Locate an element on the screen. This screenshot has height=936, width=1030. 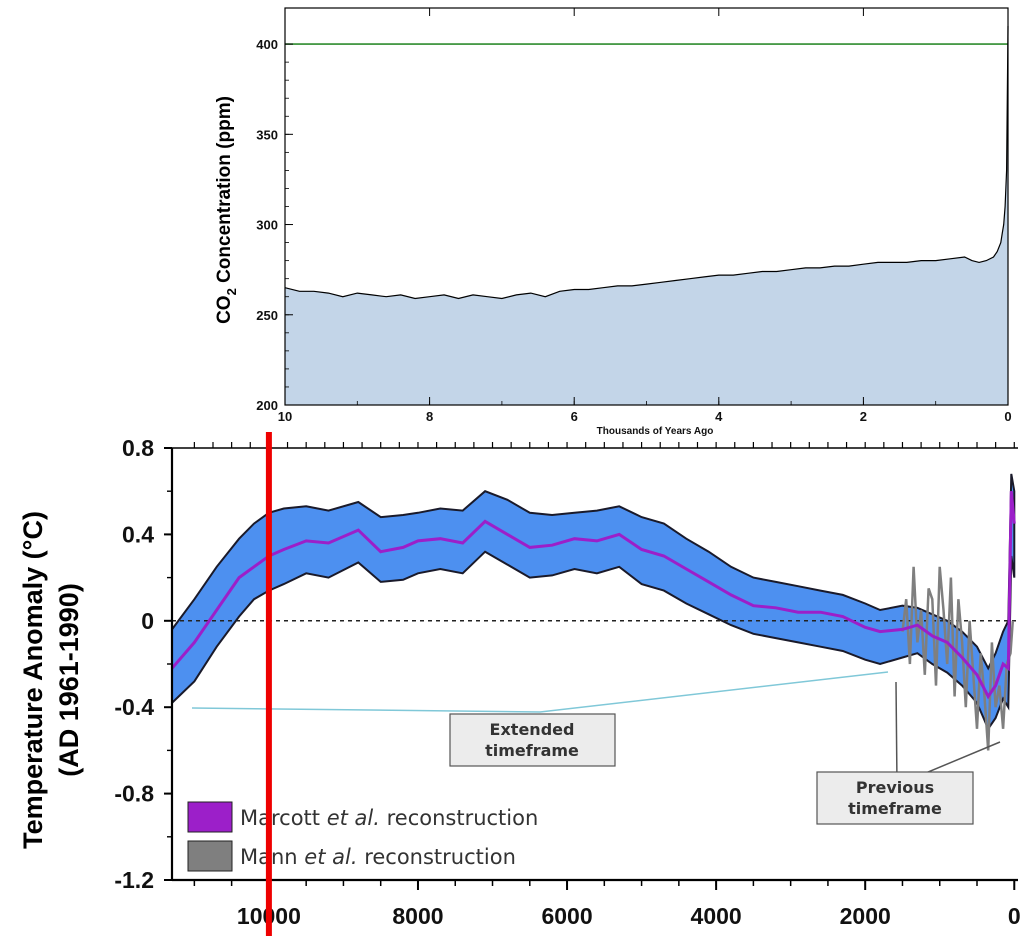
temp-y-tick-label: 0.8 is located at coordinates (138, 448).